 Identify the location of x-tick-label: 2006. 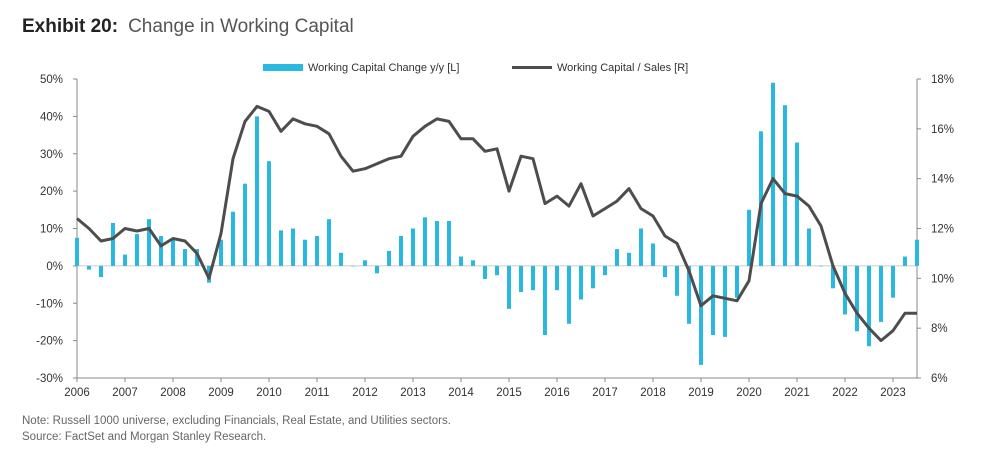
(77, 393).